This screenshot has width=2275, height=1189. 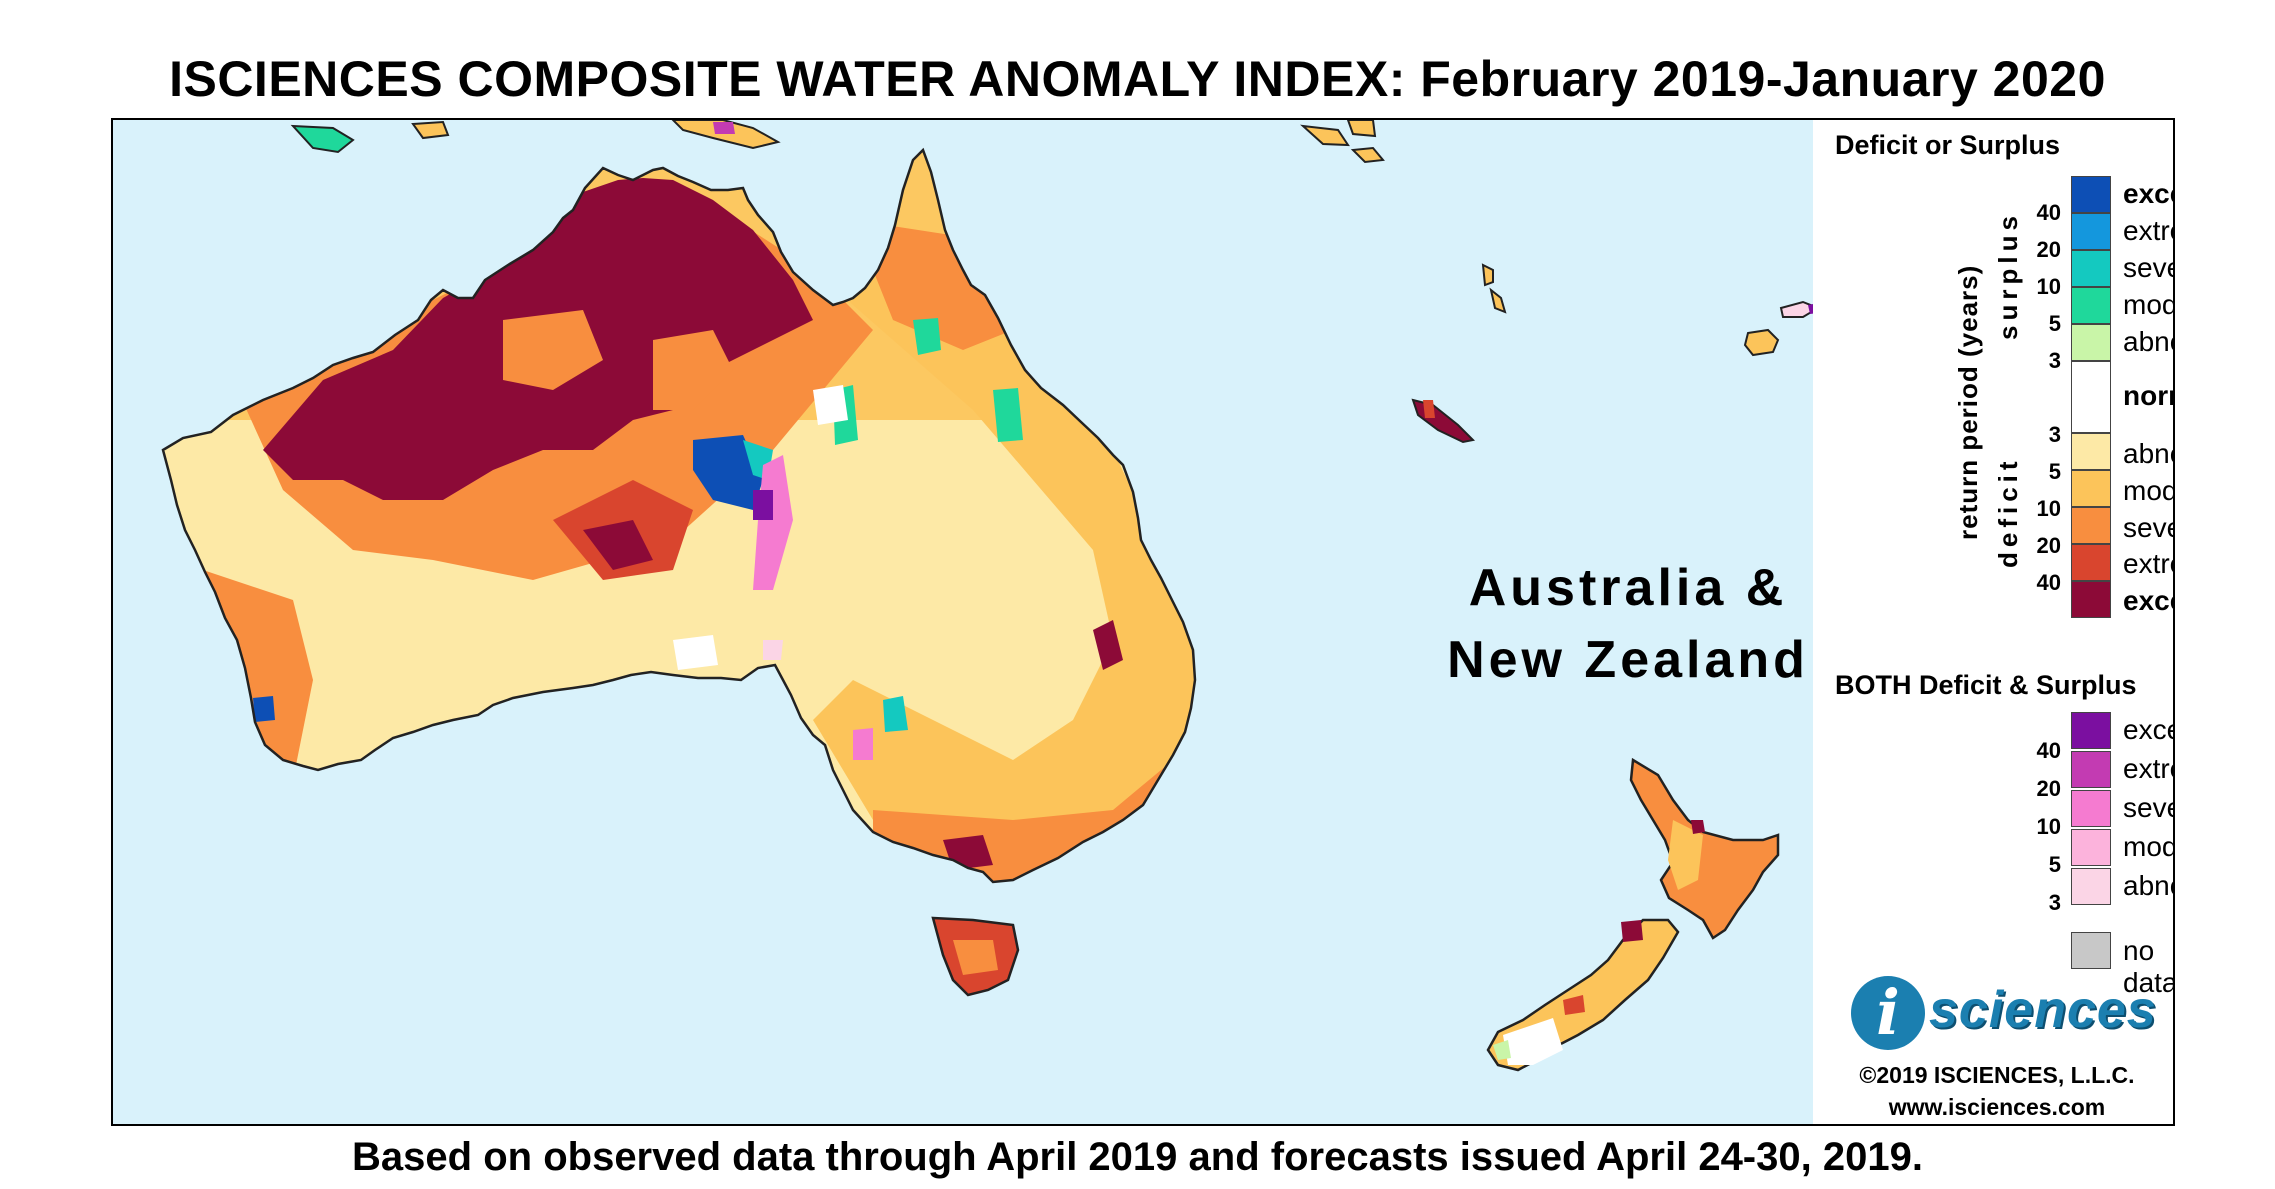 I want to click on tick-both-3: 3, so click(x=2054, y=902).